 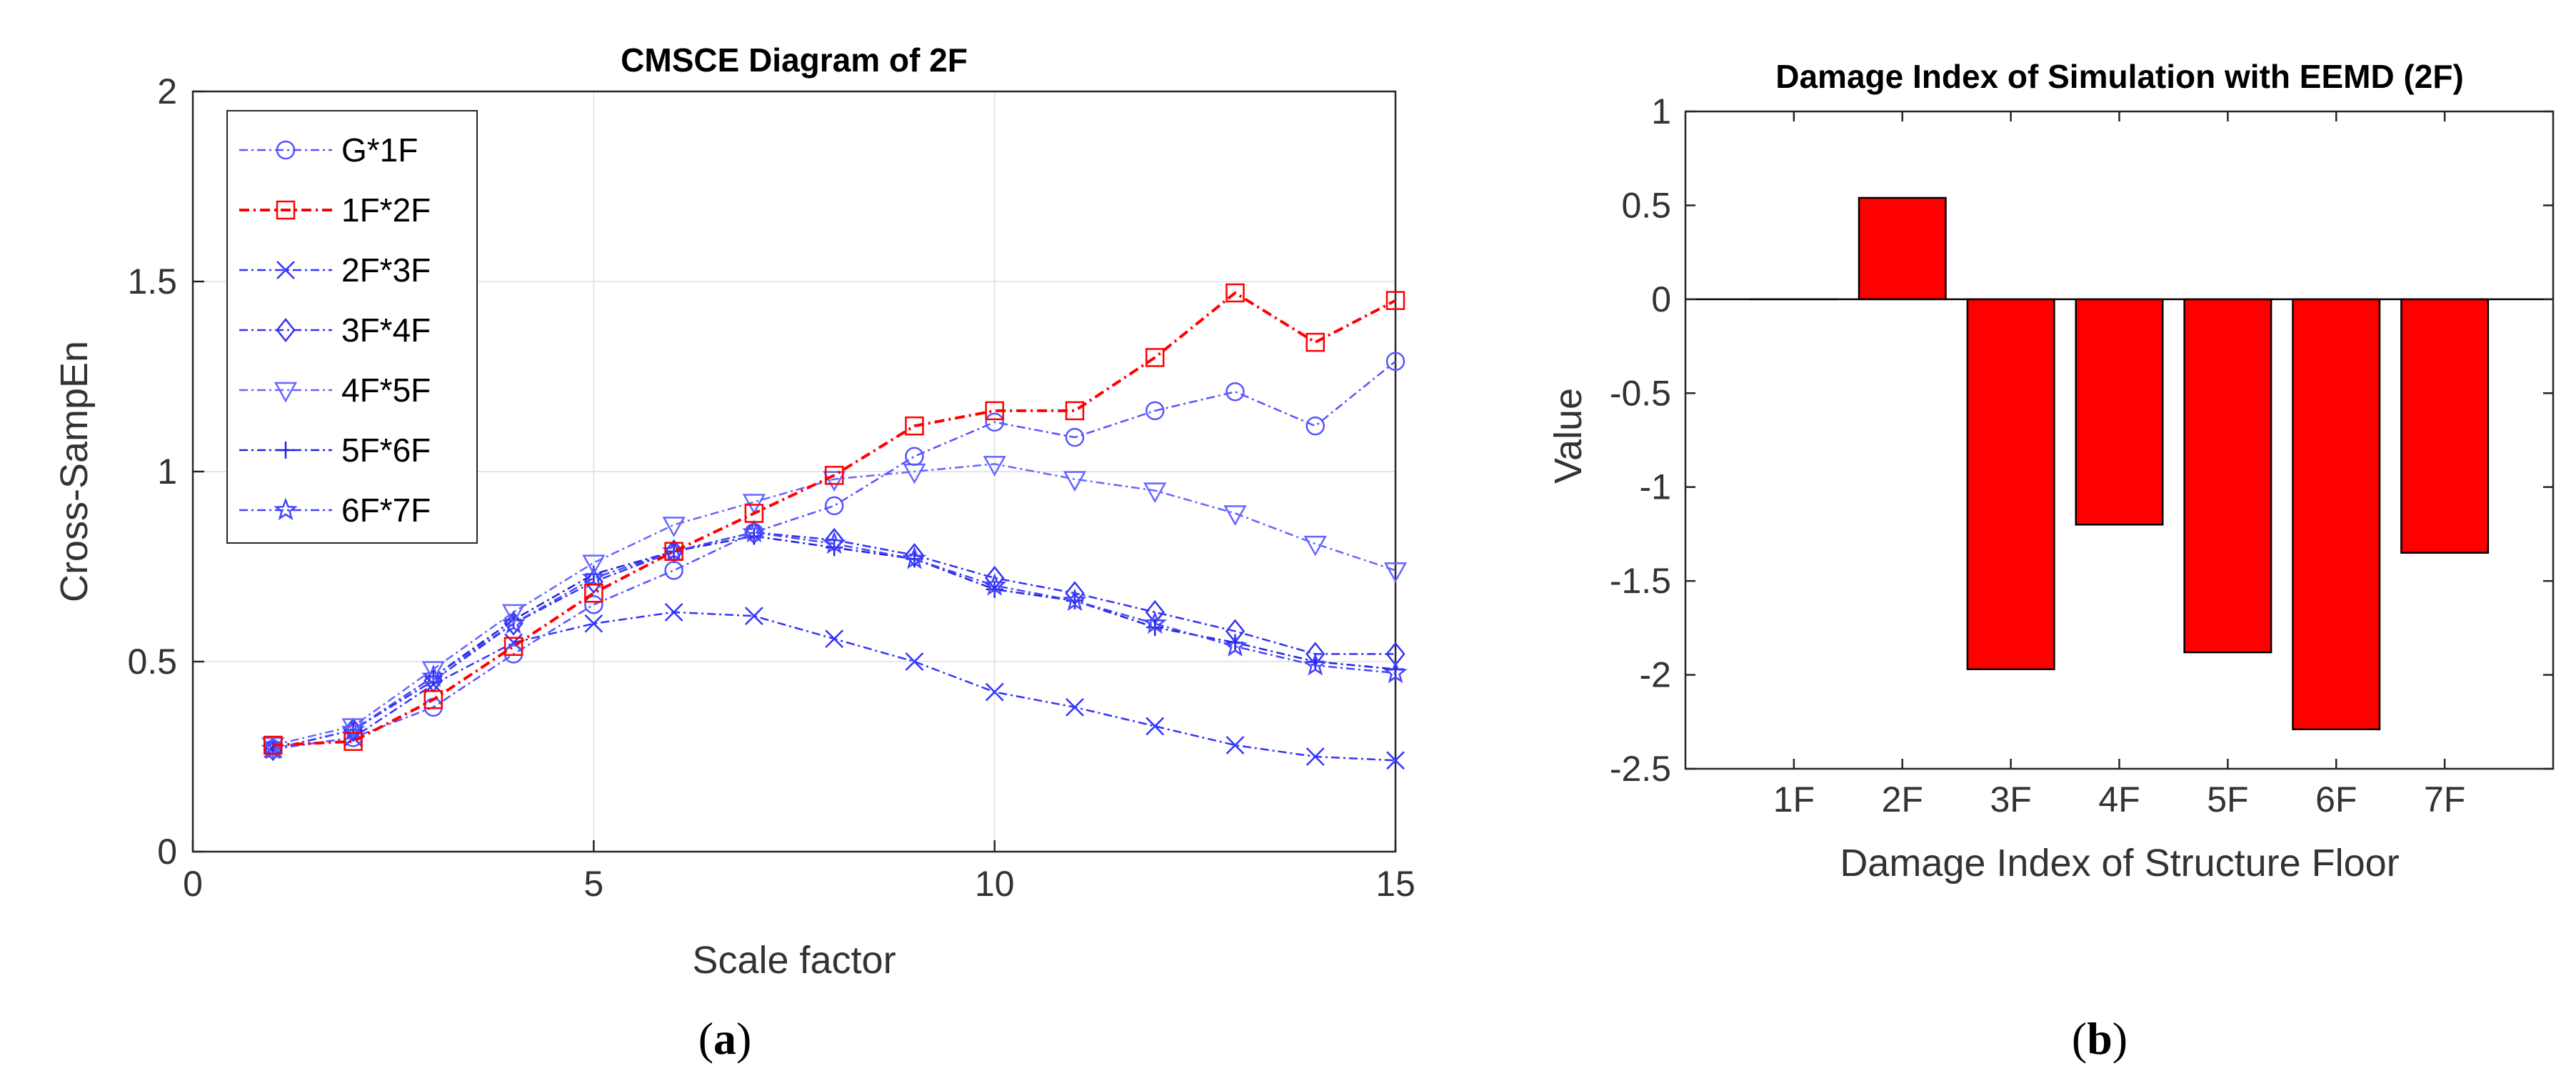 I want to click on caption-b-label: b, so click(x=2100, y=1038).